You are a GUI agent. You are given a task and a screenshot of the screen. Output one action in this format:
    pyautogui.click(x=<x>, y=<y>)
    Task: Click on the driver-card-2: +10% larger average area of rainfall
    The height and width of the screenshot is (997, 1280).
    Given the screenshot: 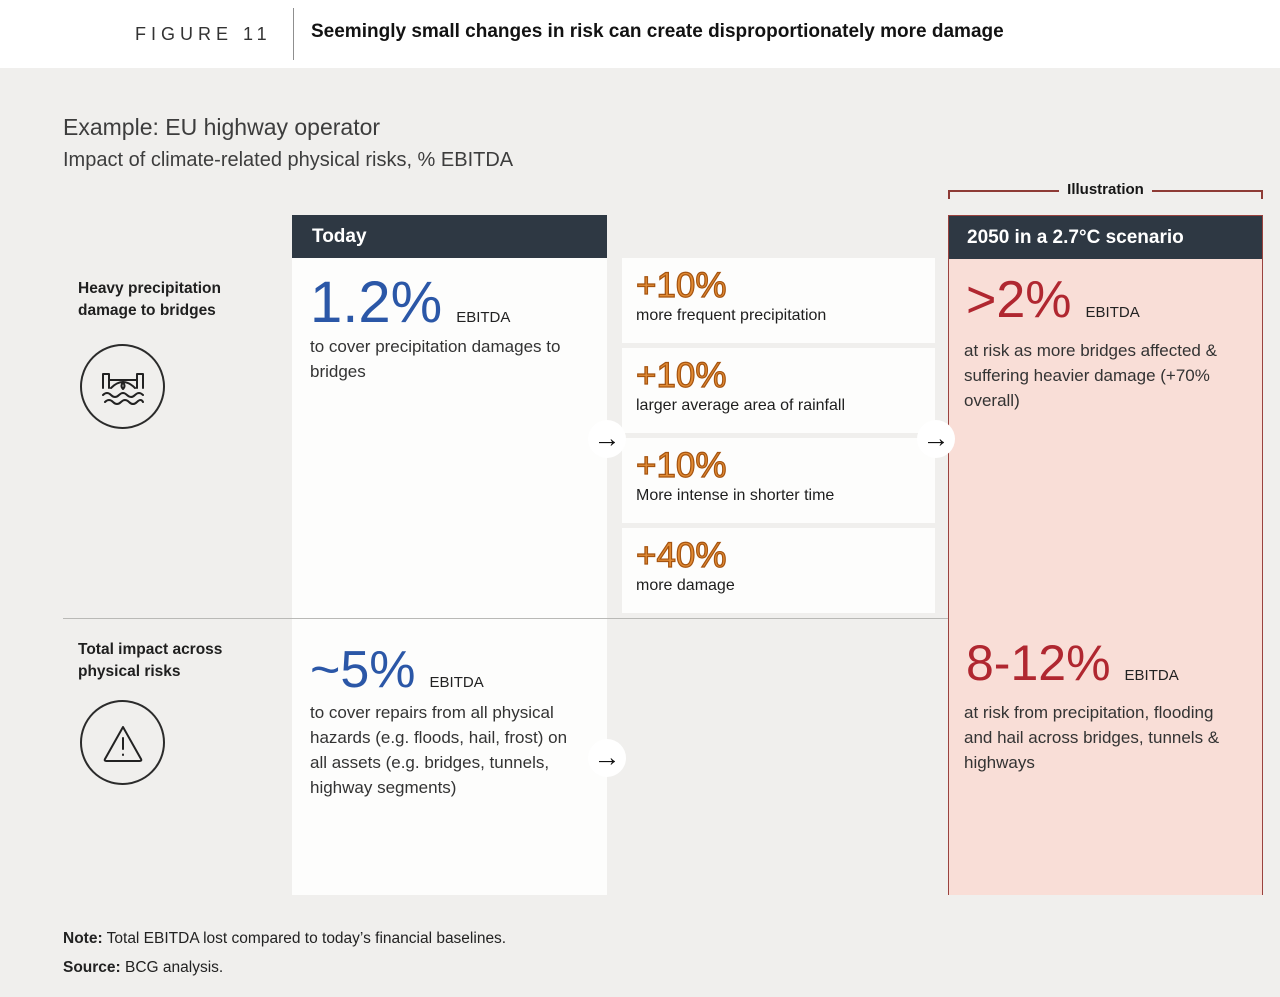 What is the action you would take?
    pyautogui.click(x=778, y=390)
    